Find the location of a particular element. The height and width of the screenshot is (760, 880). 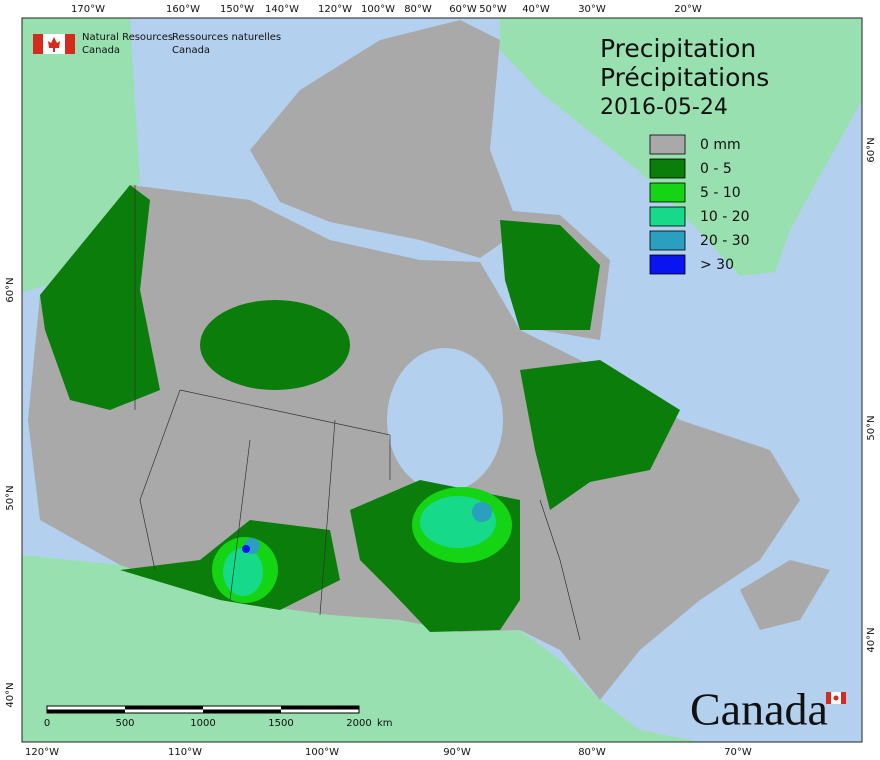

date: 2016-05-24 is located at coordinates (664, 107).